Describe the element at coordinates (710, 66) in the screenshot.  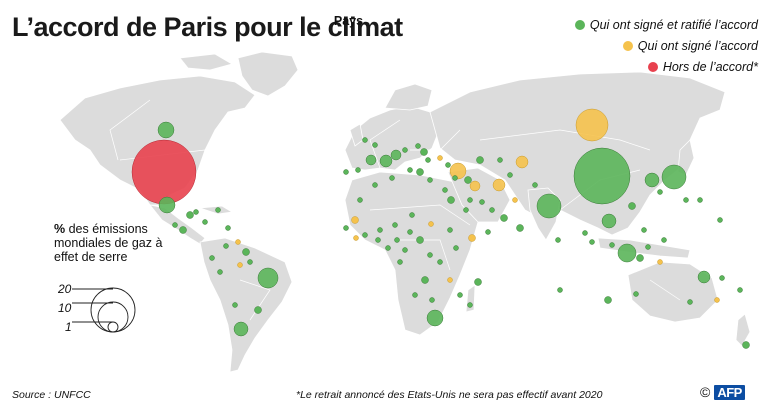
I see `legend-label-outside: Hors de l’accord*` at that location.